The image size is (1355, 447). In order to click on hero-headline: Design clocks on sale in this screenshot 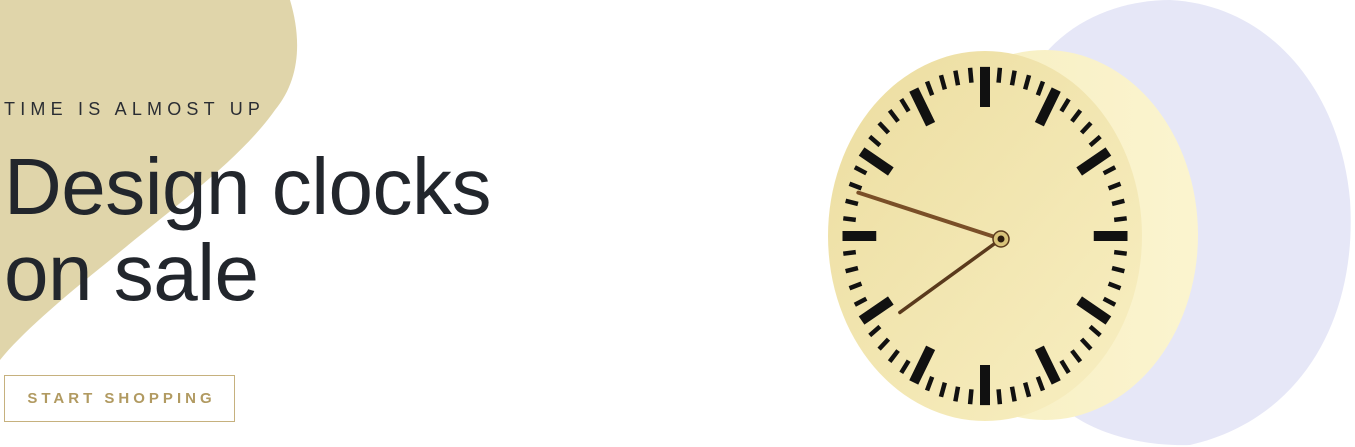, I will do `click(248, 229)`.